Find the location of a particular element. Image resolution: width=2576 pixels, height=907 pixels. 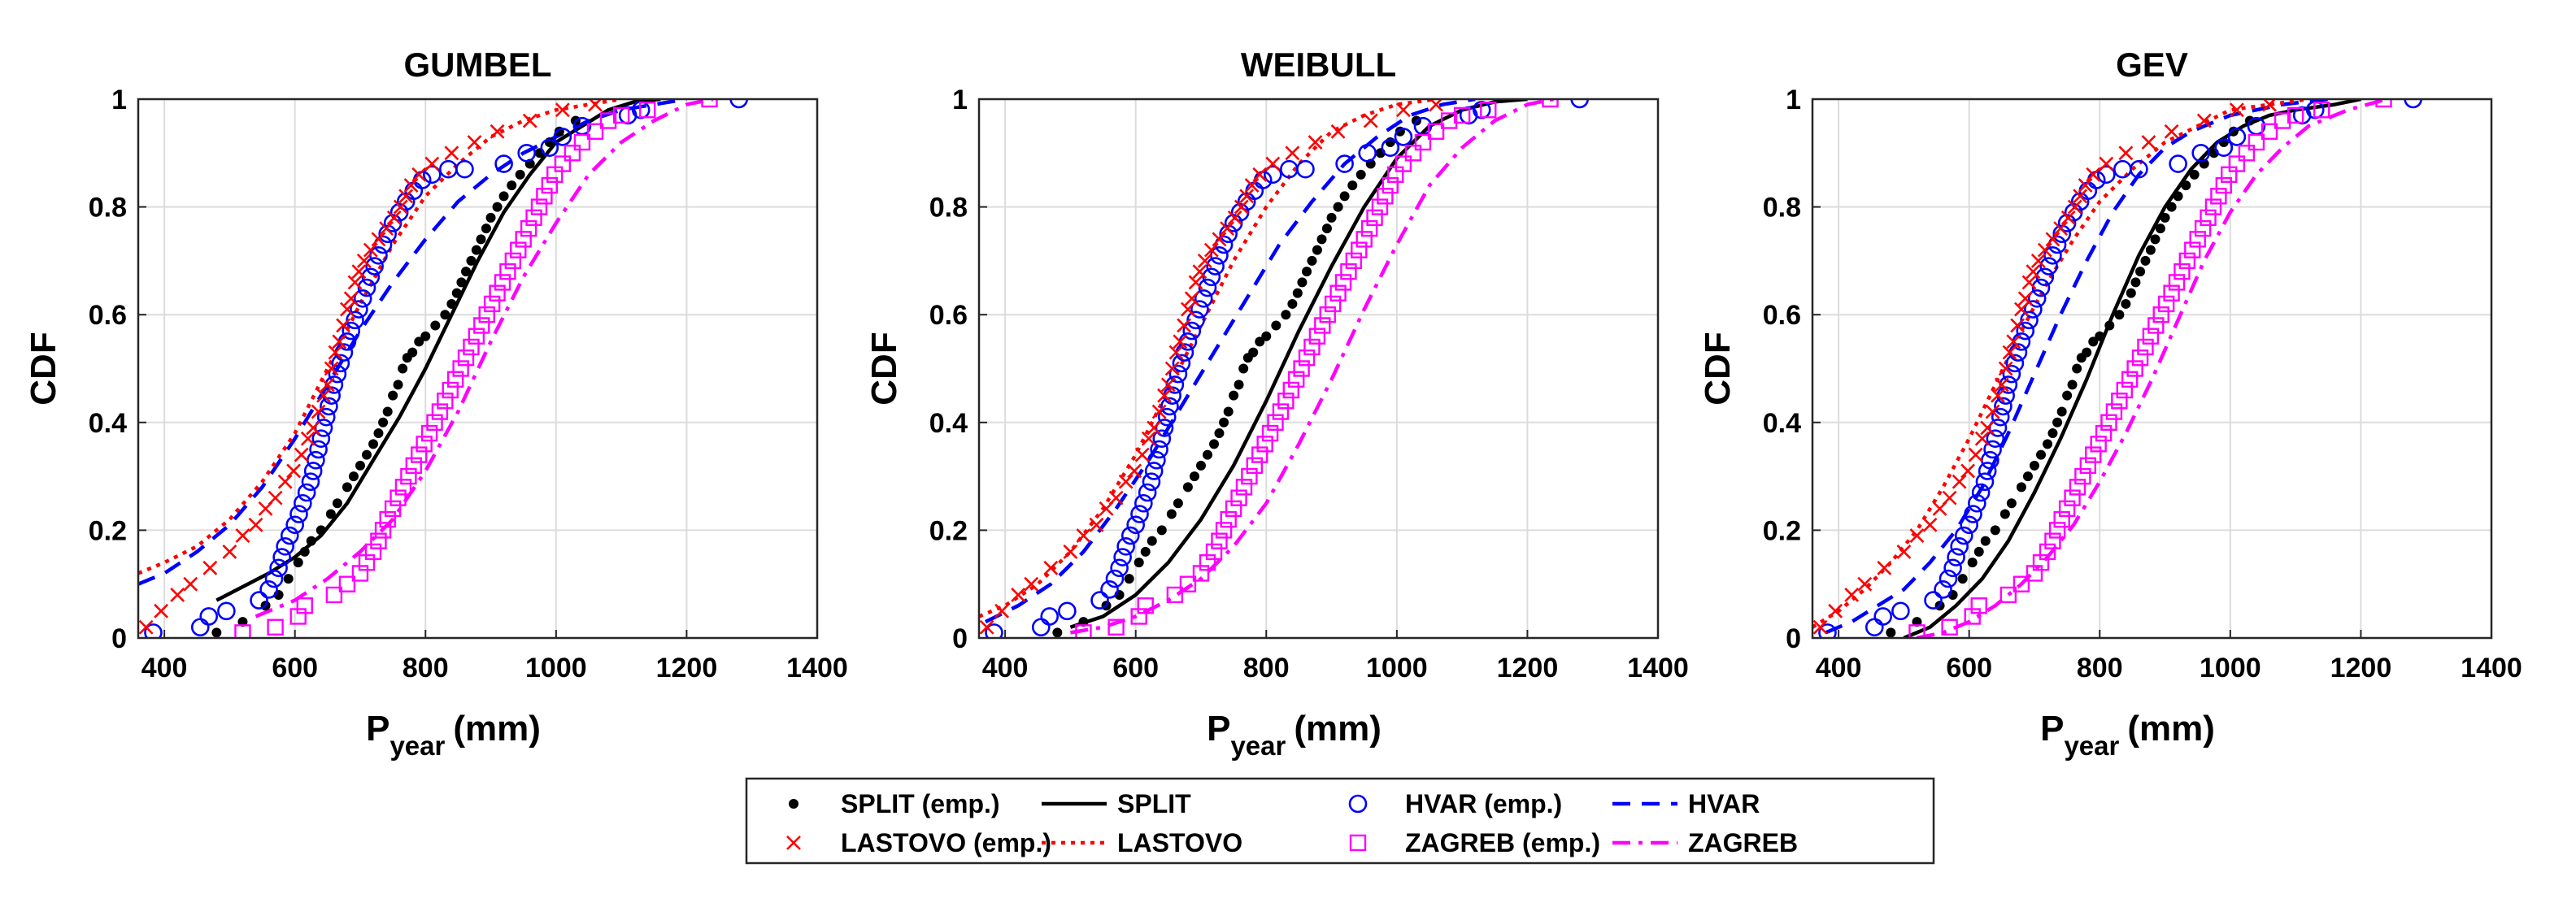

fit-line-hvar is located at coordinates (2077, 367).